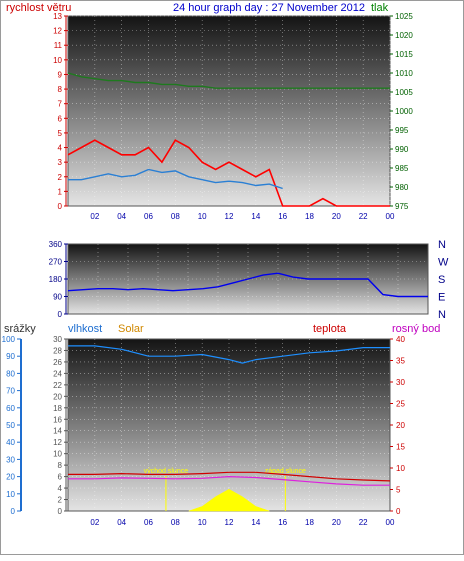 The image size is (464, 561). I want to click on temperature-line, so click(229, 476).